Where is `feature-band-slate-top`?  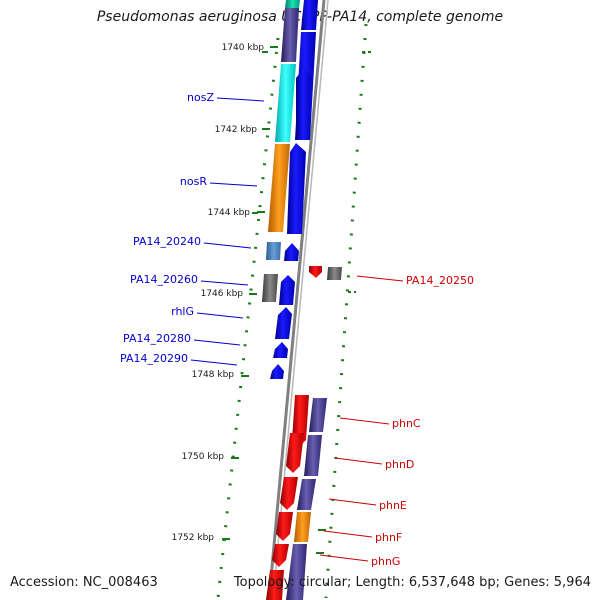 feature-band-slate-top is located at coordinates (290, 35).